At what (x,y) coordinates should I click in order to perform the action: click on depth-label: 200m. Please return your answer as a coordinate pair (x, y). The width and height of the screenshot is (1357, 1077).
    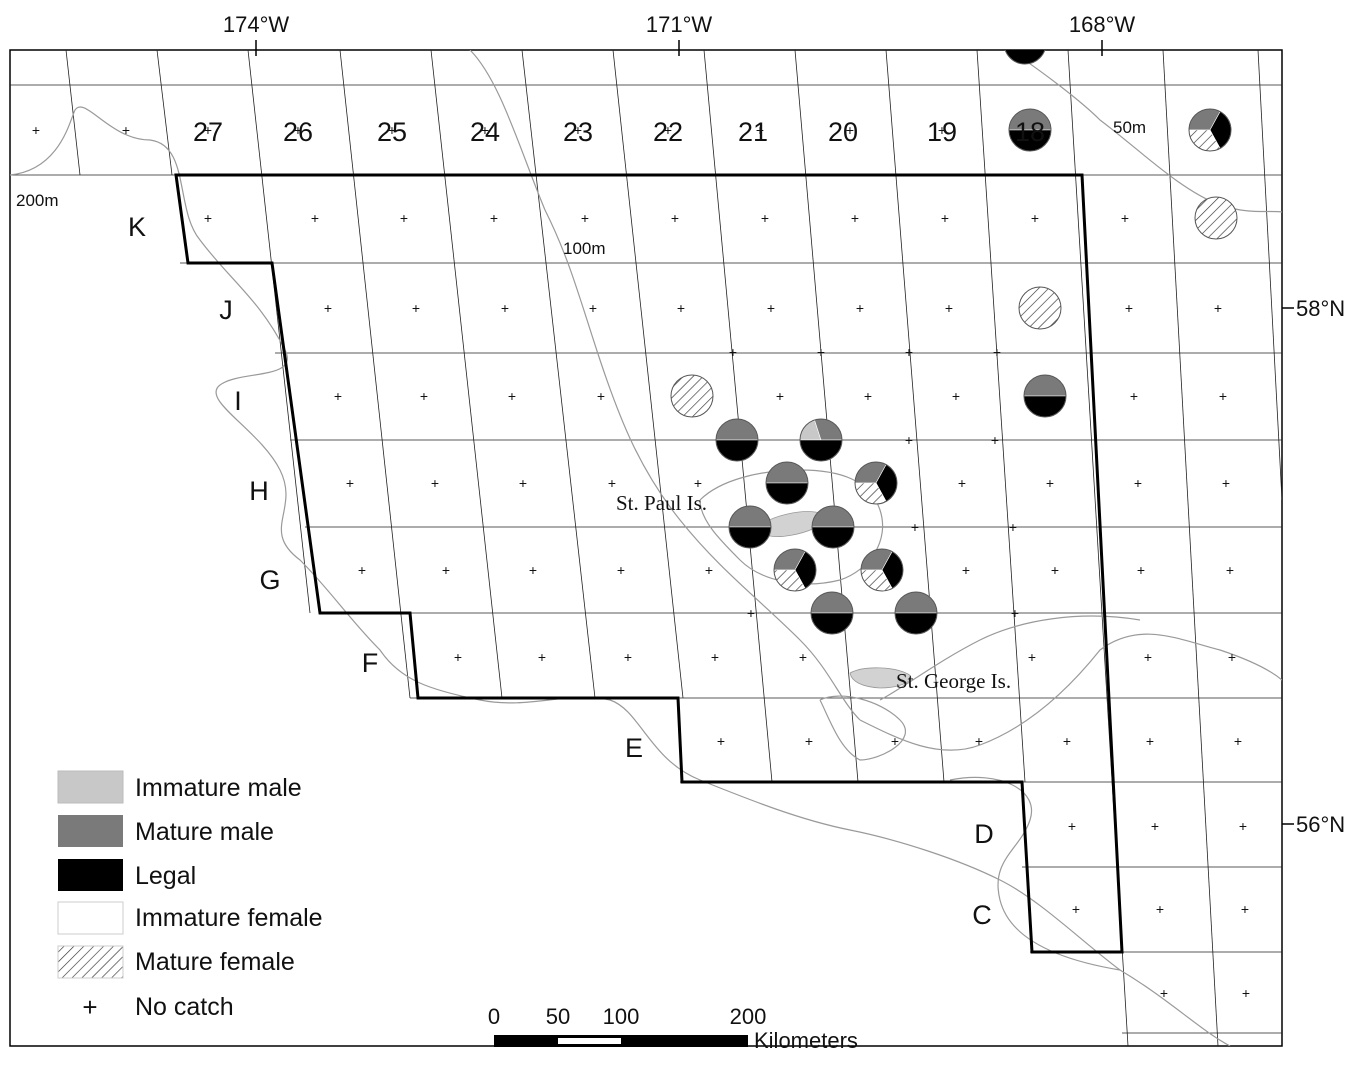
    Looking at the image, I should click on (37, 200).